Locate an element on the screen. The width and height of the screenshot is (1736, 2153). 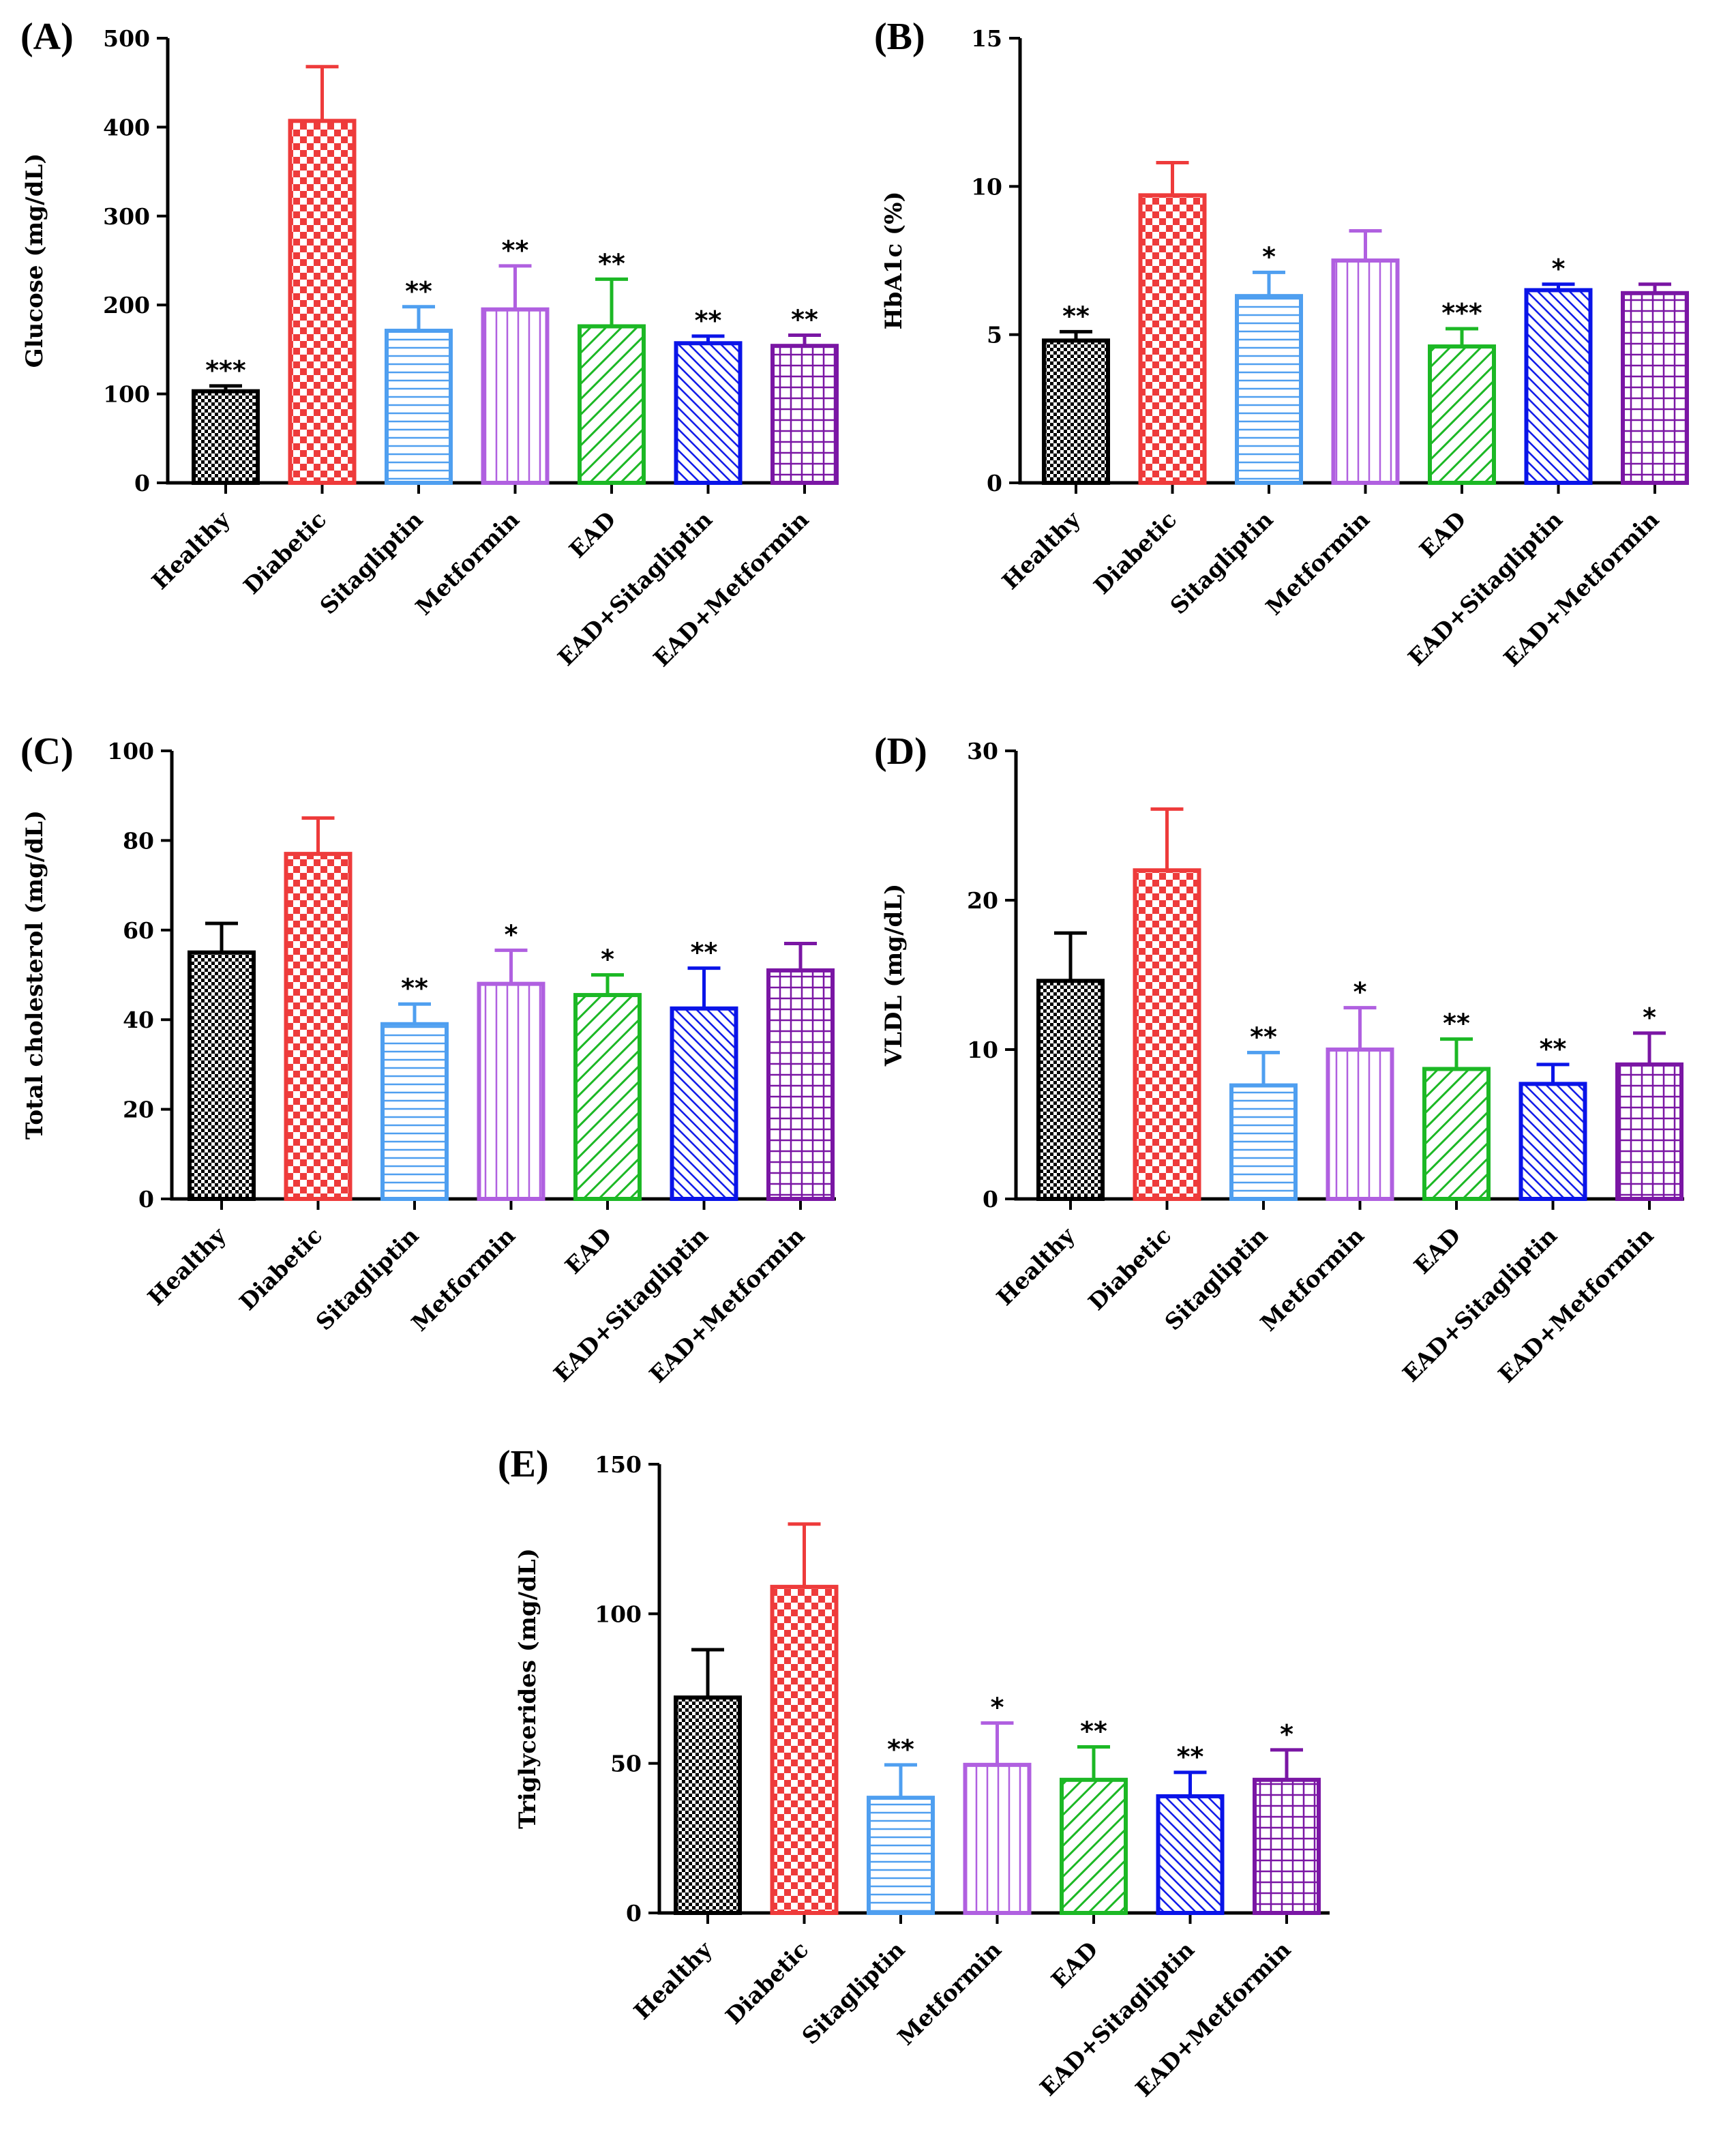
panel-c-bar-ead-sitagliptin is located at coordinates (704, 1104).